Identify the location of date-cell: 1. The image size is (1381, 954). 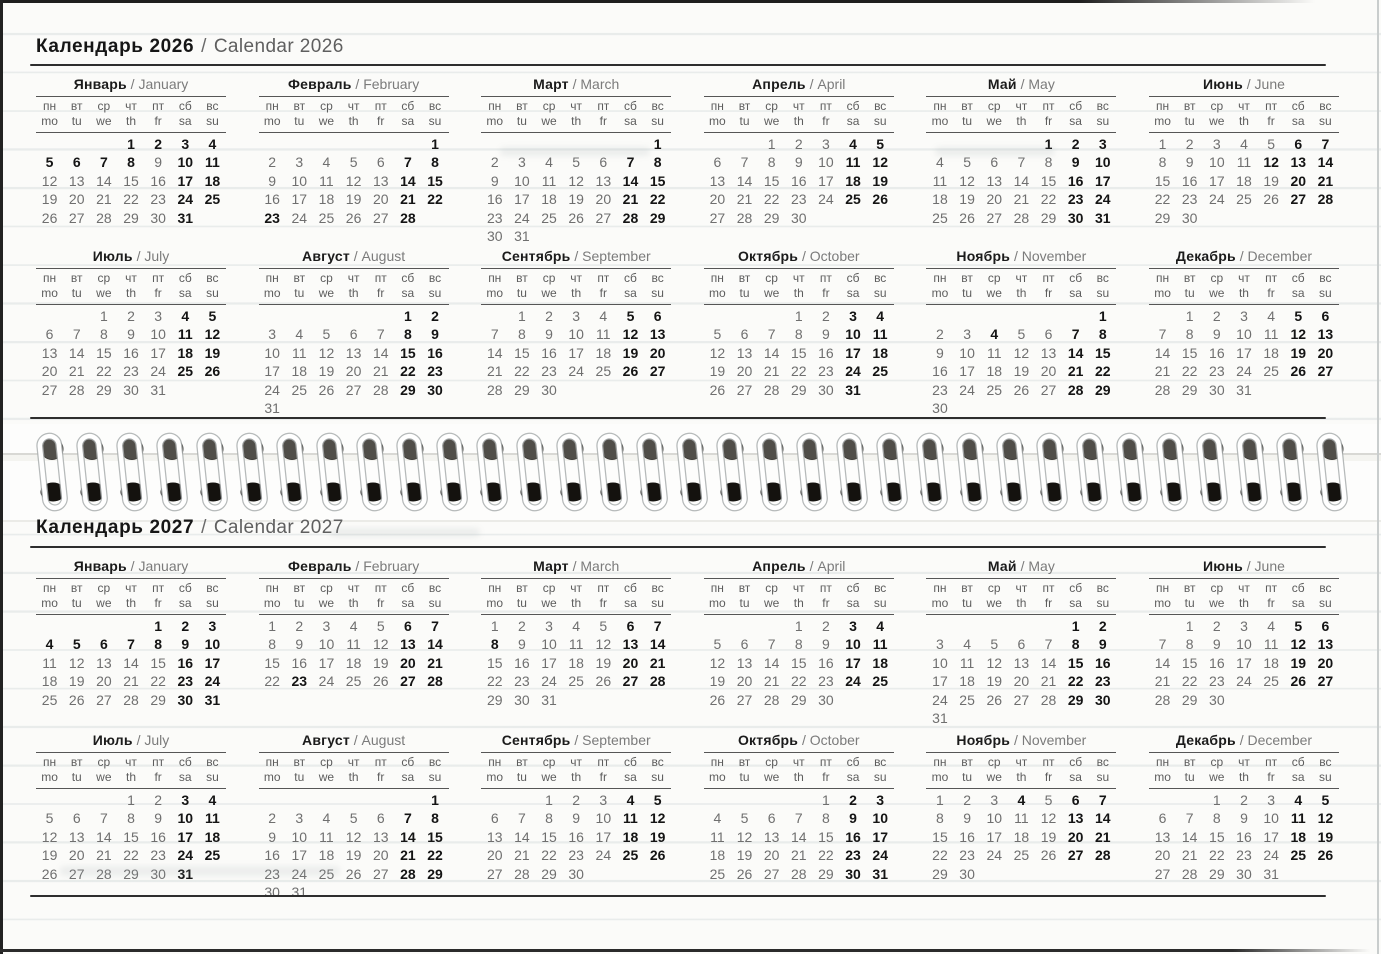
(798, 316).